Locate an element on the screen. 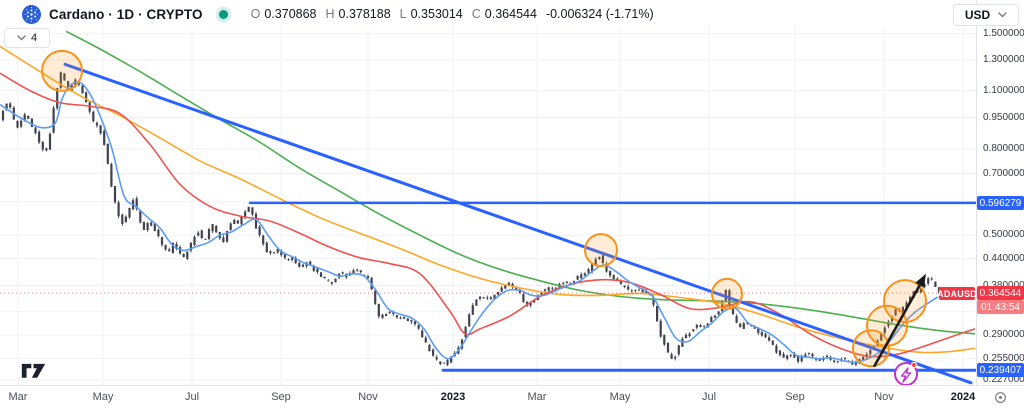 Image resolution: width=1024 pixels, height=408 pixels. close-value: 0.364544 is located at coordinates (510, 14).